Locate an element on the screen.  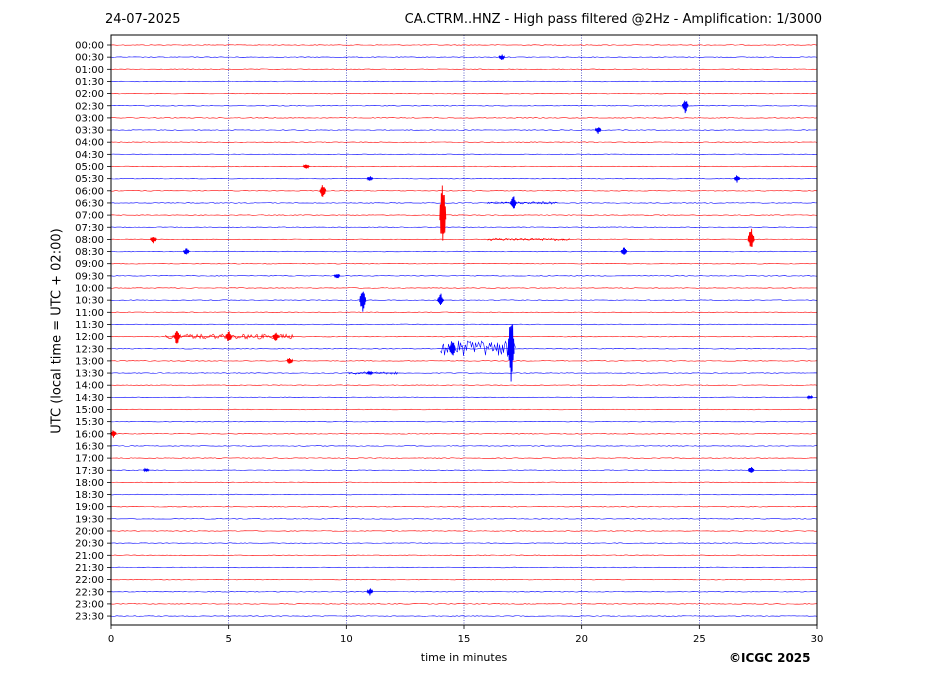
trace-2000 is located at coordinates (464, 531).